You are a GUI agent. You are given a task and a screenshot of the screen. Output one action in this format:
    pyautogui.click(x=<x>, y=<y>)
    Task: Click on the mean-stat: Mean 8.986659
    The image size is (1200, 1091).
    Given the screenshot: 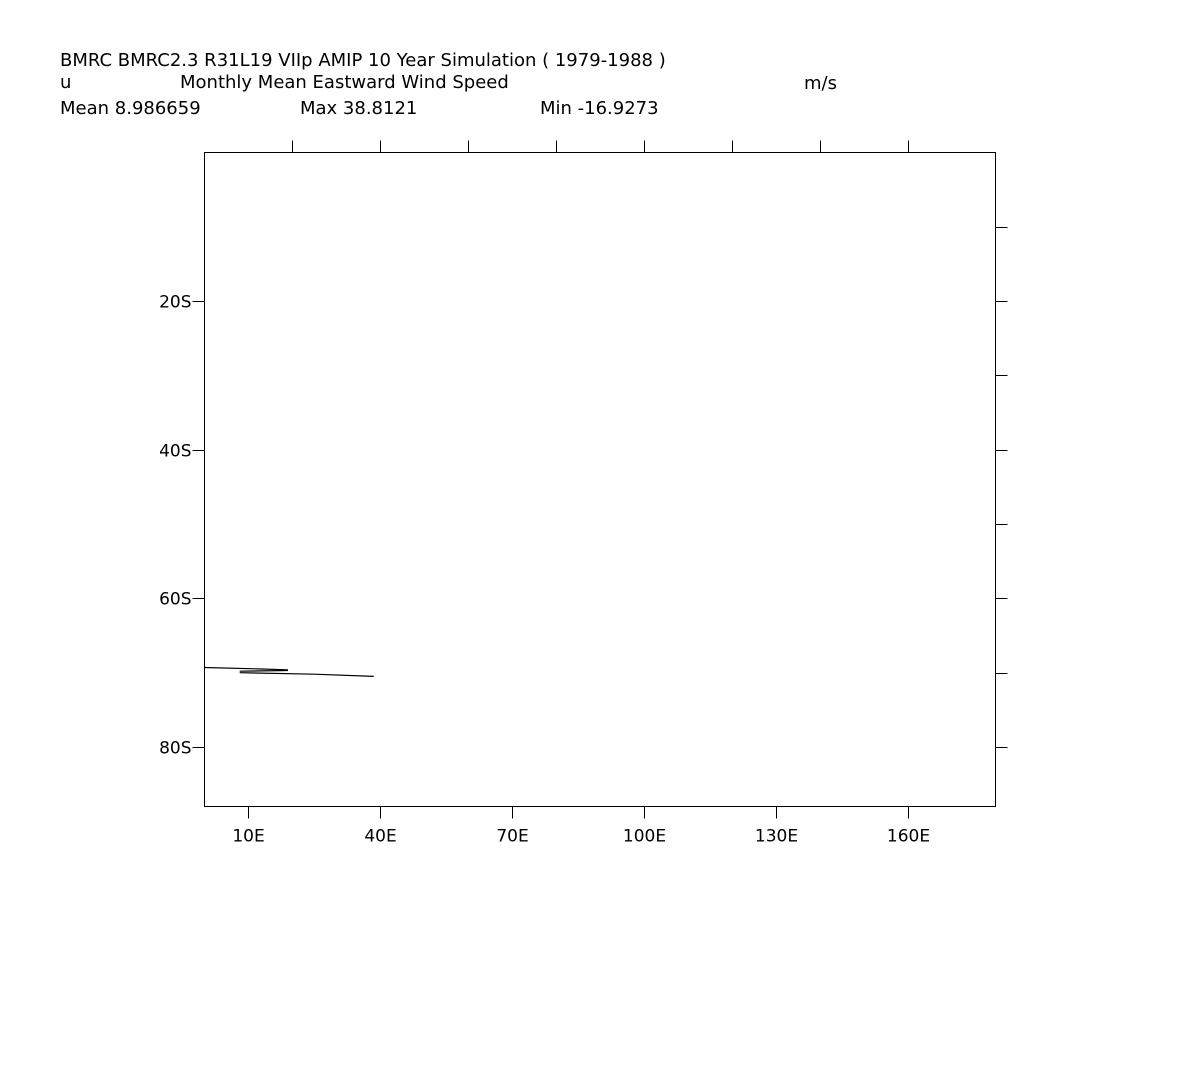 What is the action you would take?
    pyautogui.click(x=130, y=108)
    